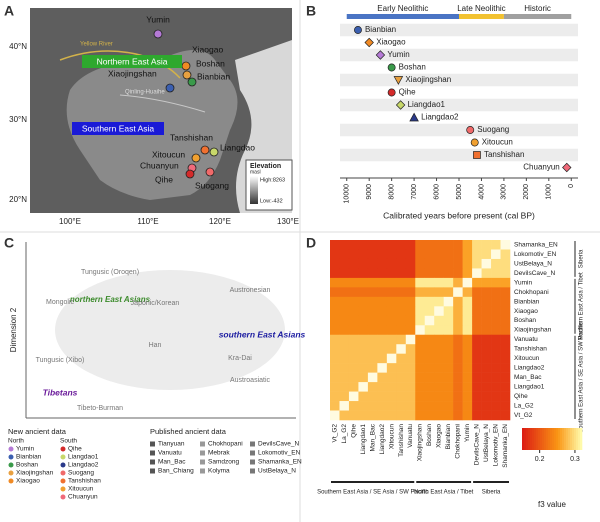 The width and height of the screenshot is (600, 522). Describe the element at coordinates (170, 330) in the screenshot. I see `pca-cloud` at that location.